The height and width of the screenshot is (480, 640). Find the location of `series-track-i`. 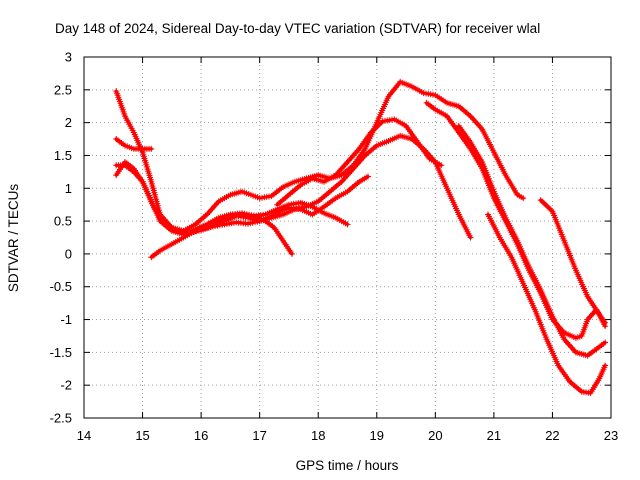

series-track-i is located at coordinates (532, 240).